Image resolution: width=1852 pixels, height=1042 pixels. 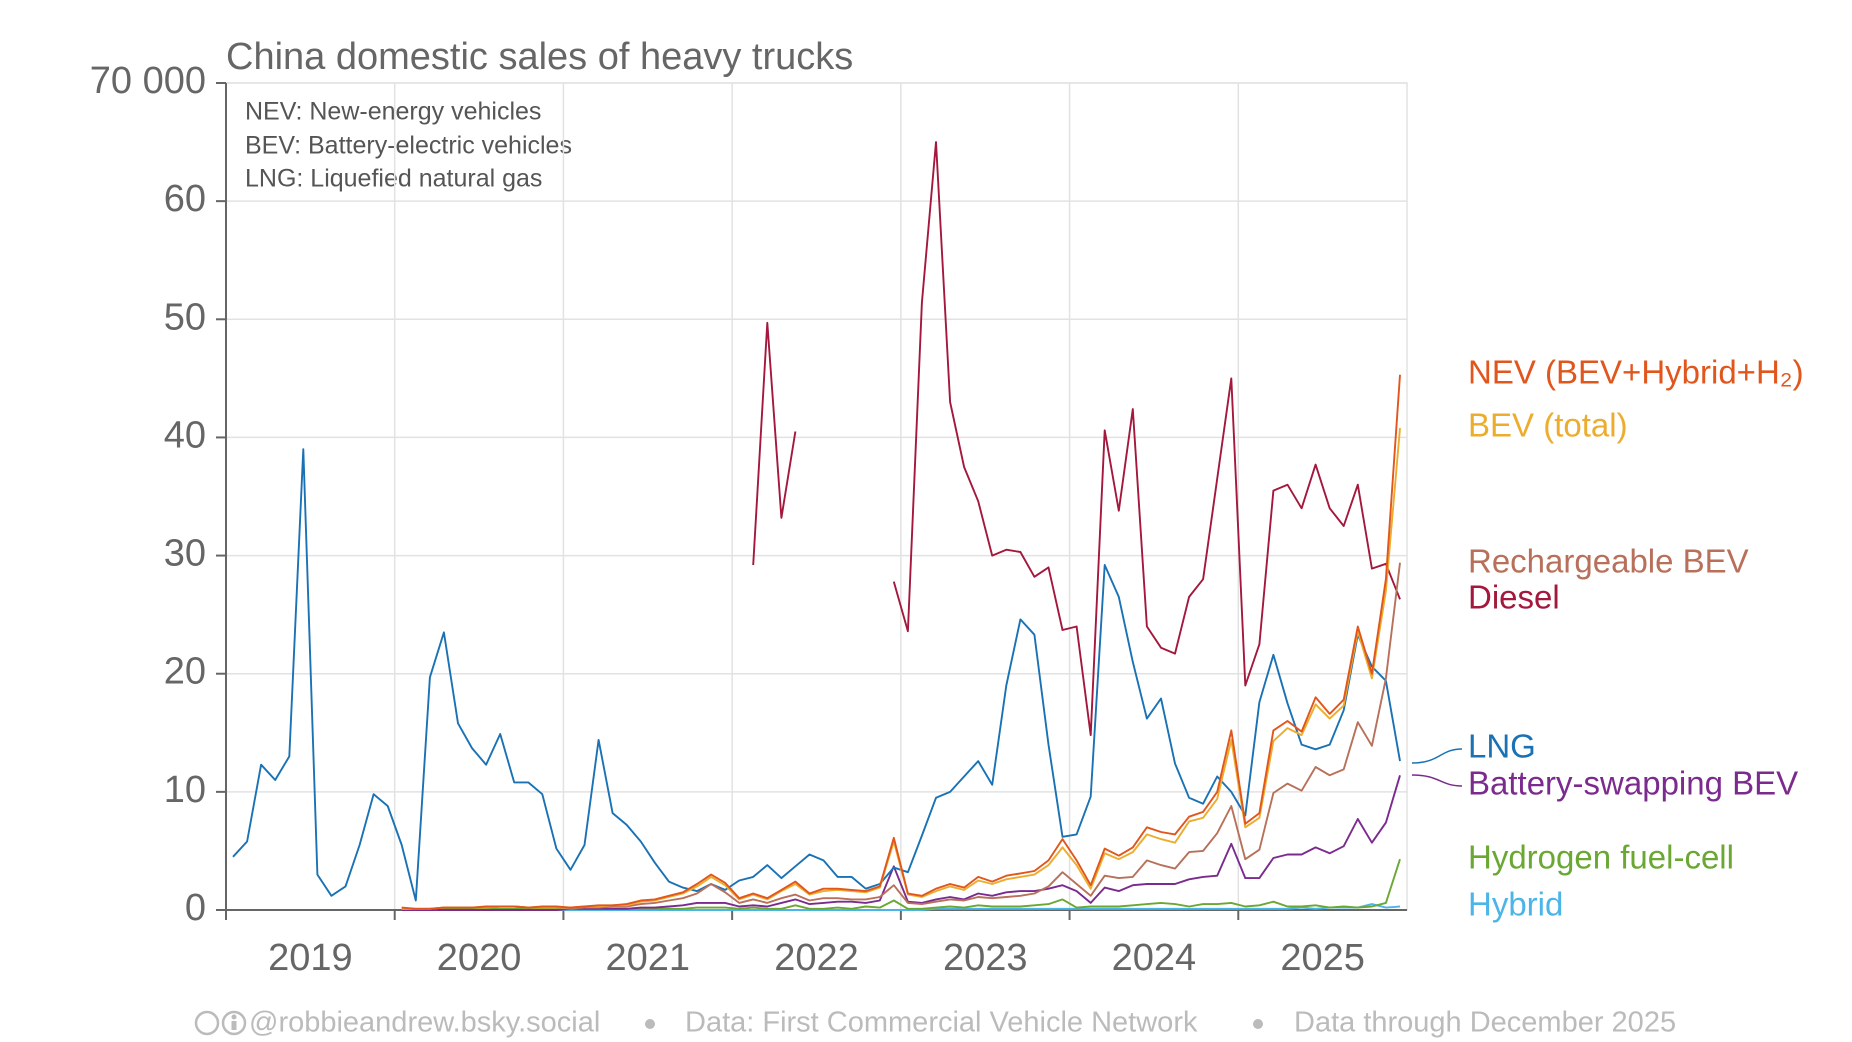 I want to click on footer-credit: @robbieandrew.bsky.social, so click(x=424, y=1023).